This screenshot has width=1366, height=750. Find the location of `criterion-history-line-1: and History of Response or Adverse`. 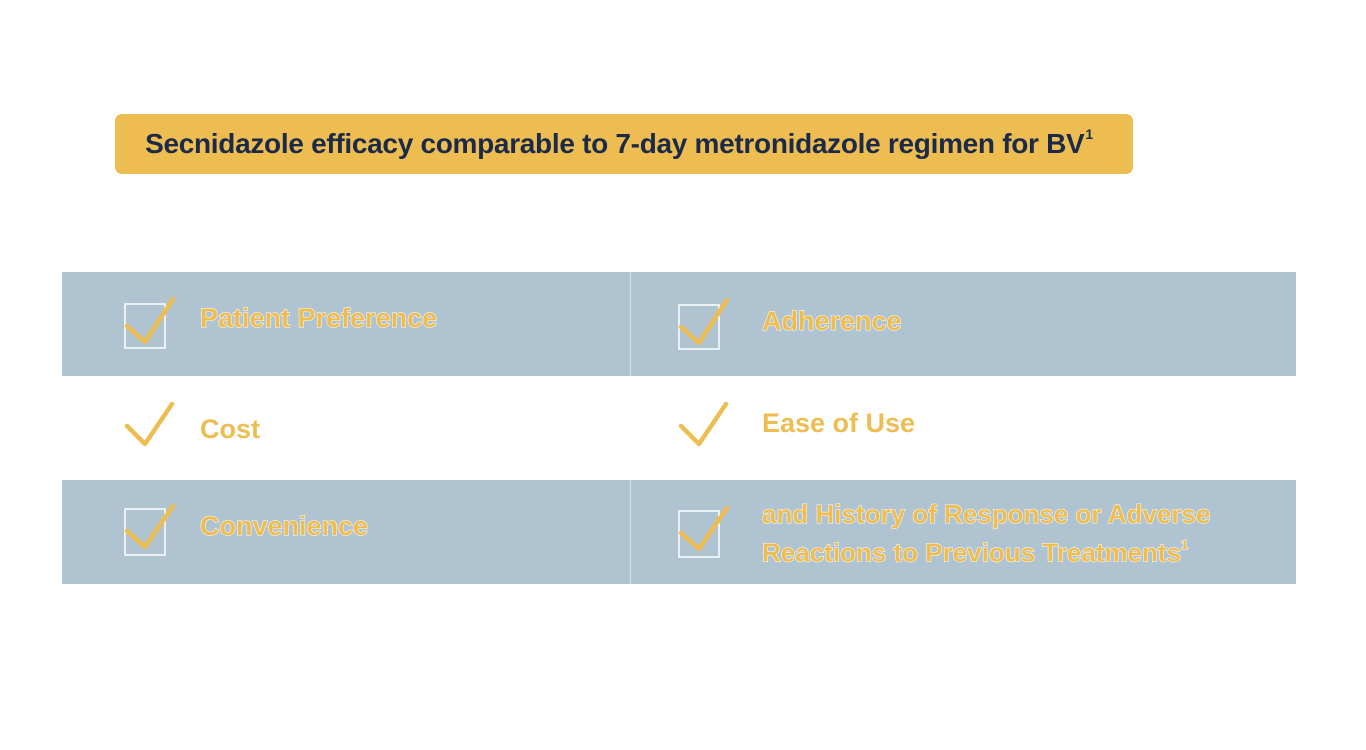

criterion-history-line-1: and History of Response or Adverse is located at coordinates (986, 514).